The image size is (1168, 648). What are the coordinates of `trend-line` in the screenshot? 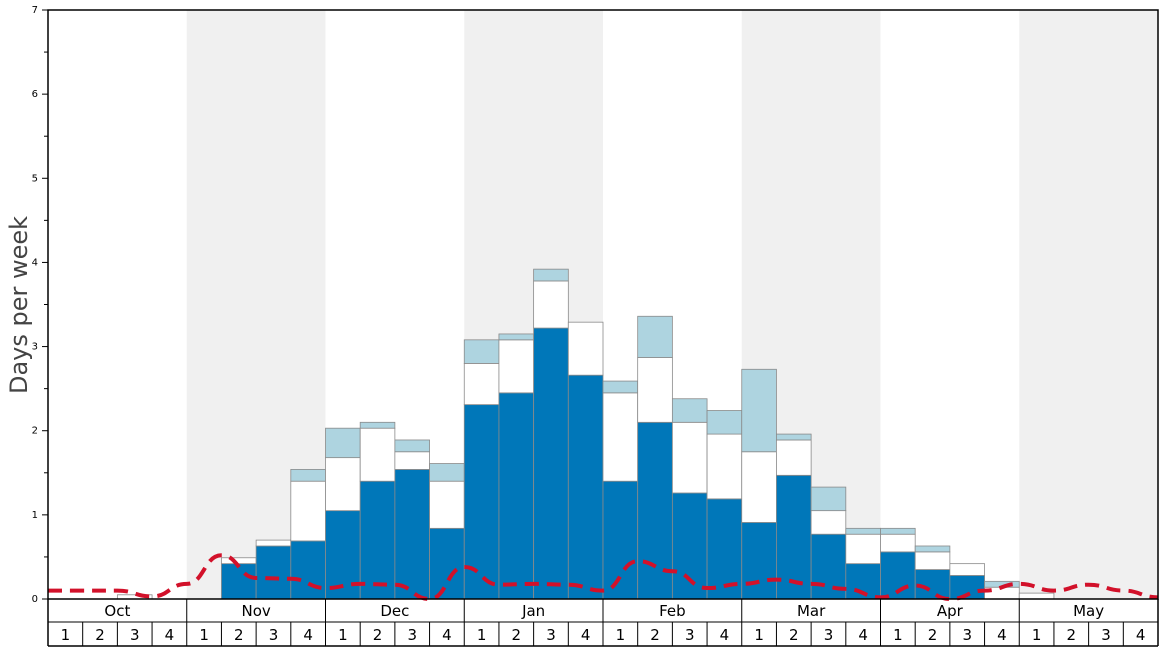 It's located at (603, 577).